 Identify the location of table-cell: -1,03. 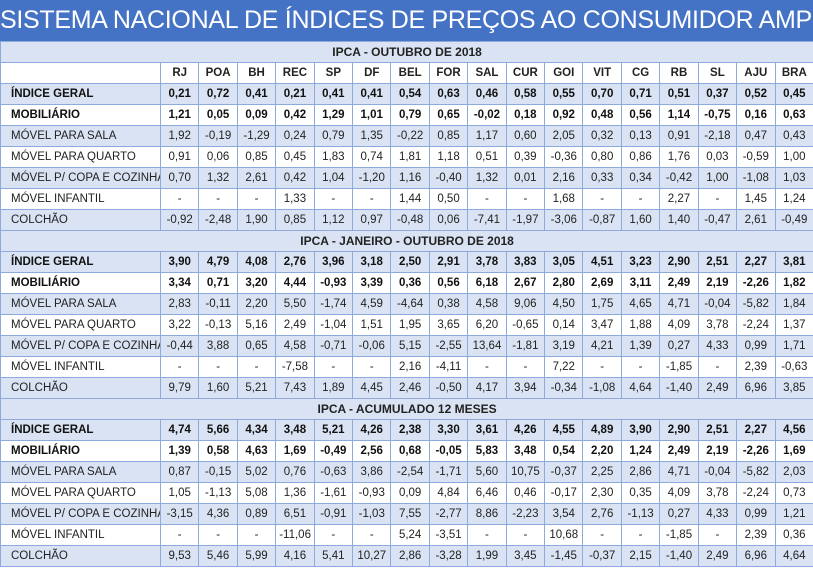
(372, 514).